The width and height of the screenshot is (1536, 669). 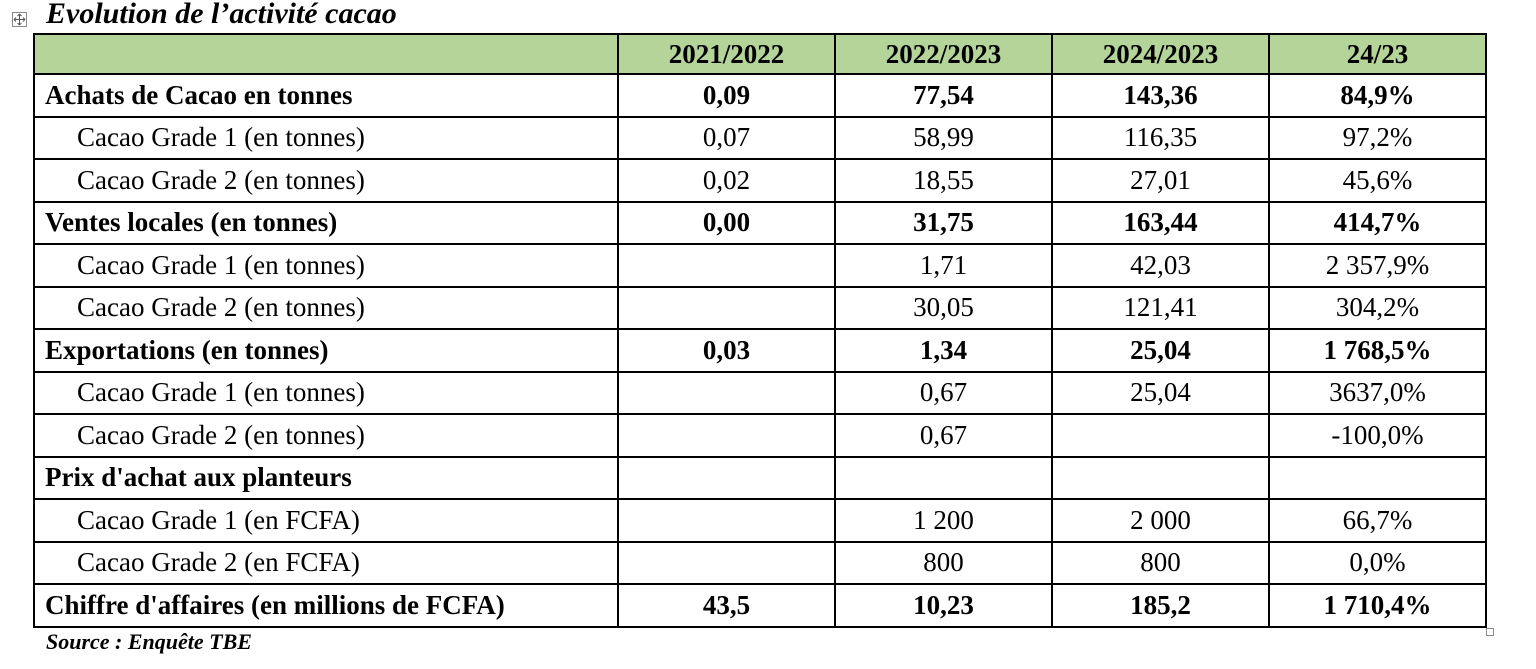 I want to click on row-label: Cacao Grade 2 (en FCFA), so click(x=326, y=562).